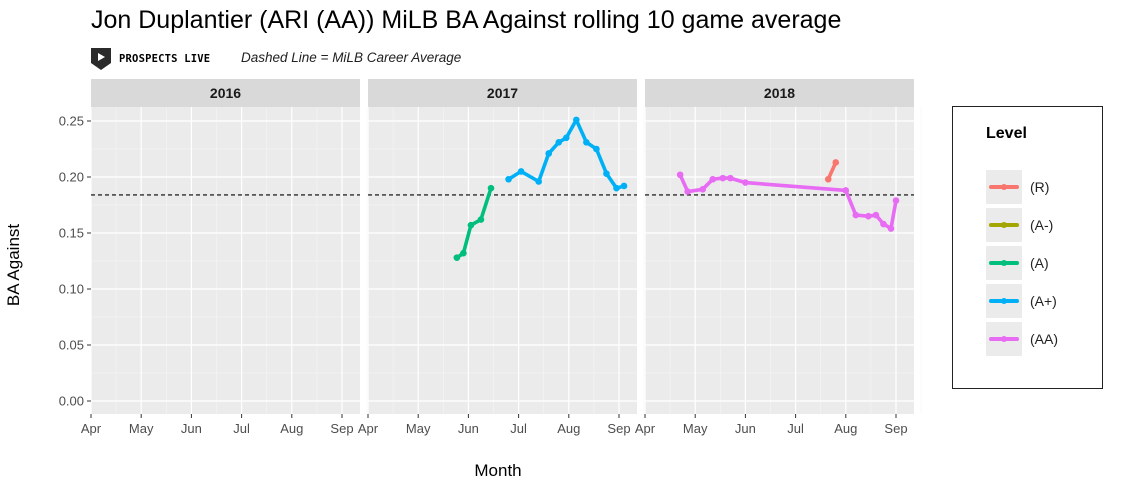 The width and height of the screenshot is (1128, 492). What do you see at coordinates (71, 121) in the screenshot?
I see `y-tick-label: 0.25` at bounding box center [71, 121].